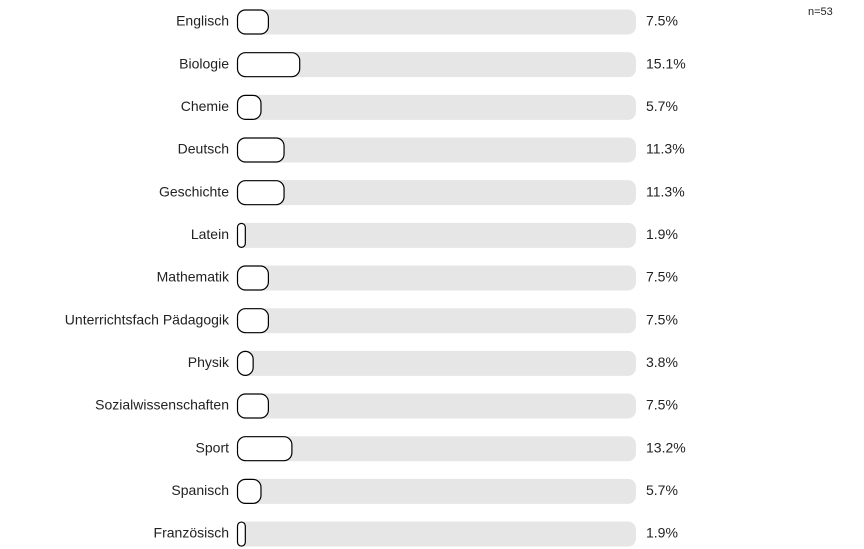  What do you see at coordinates (193, 277) in the screenshot?
I see `category-label: Mathematik` at bounding box center [193, 277].